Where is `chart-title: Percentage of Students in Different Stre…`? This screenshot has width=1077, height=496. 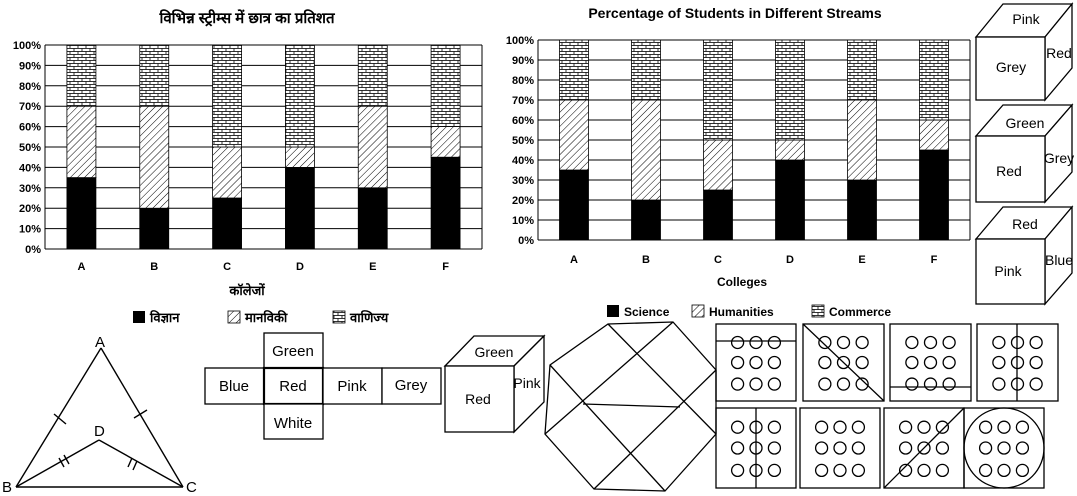 chart-title: Percentage of Students in Different Stre… is located at coordinates (735, 13).